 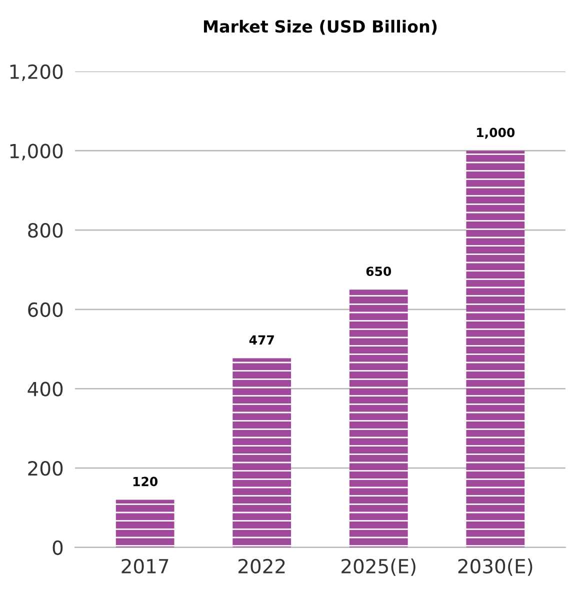 What do you see at coordinates (261, 339) in the screenshot?
I see `data-label: 477` at bounding box center [261, 339].